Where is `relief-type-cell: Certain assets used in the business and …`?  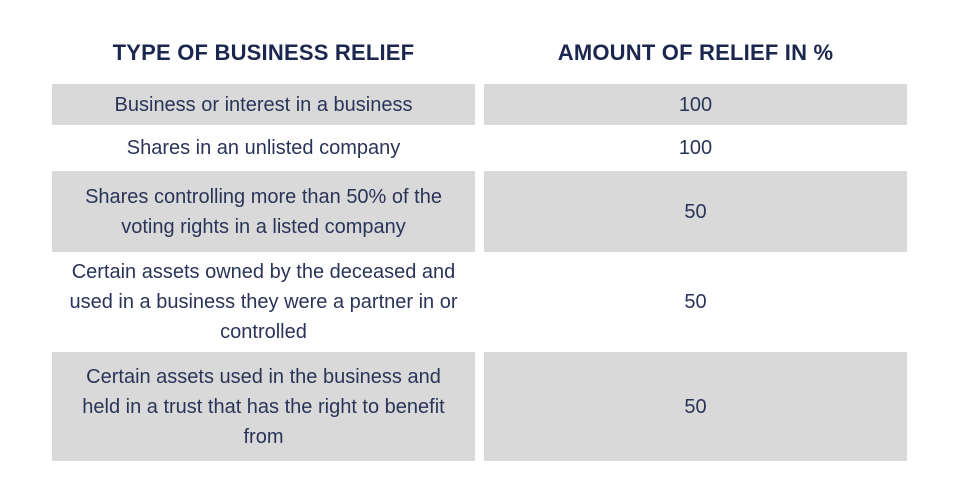
relief-type-cell: Certain assets used in the business and … is located at coordinates (263, 406).